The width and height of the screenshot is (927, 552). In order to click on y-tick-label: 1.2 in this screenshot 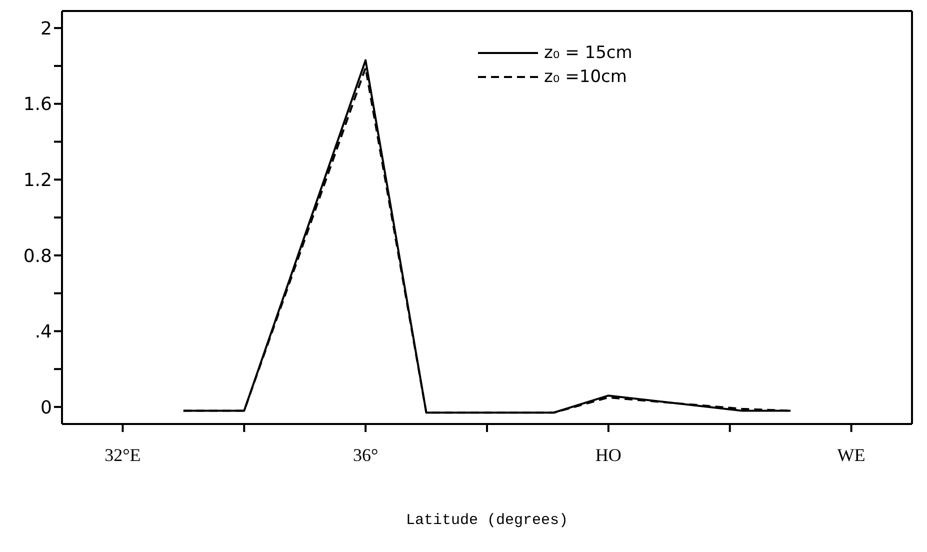, I will do `click(37, 180)`.